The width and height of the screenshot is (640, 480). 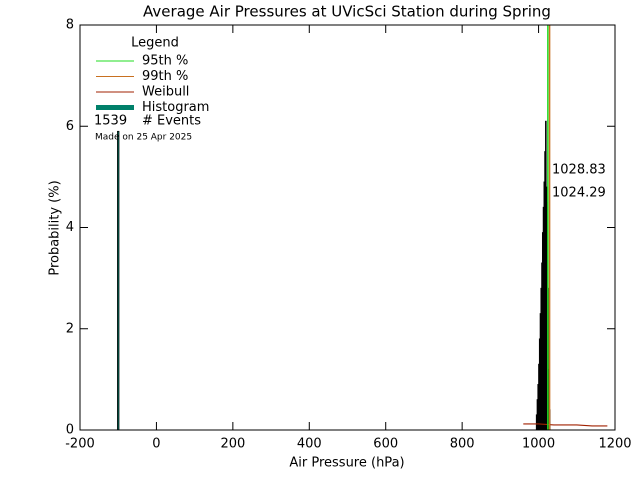 I want to click on percentile-label: 1028.83, so click(x=579, y=170).